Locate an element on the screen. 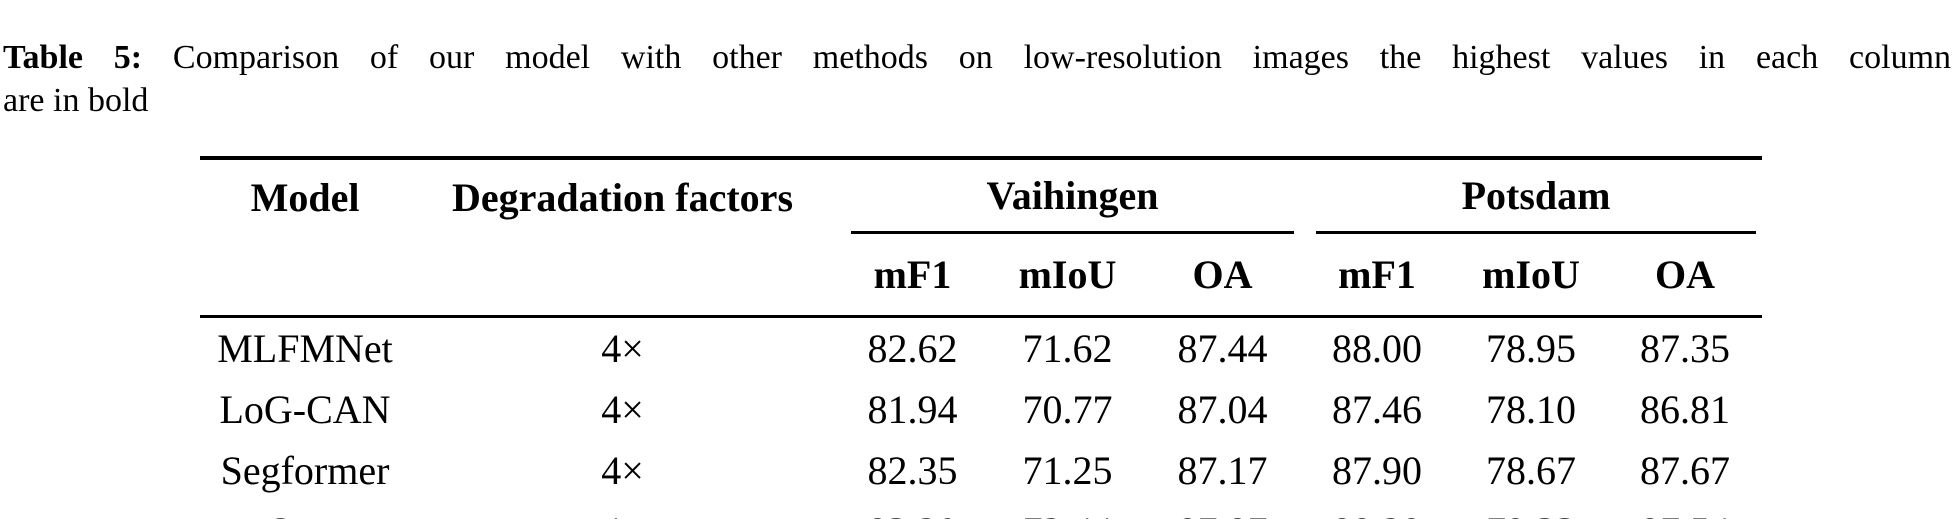 The width and height of the screenshot is (1954, 519). value-cell: 87.44 is located at coordinates (1222, 348).